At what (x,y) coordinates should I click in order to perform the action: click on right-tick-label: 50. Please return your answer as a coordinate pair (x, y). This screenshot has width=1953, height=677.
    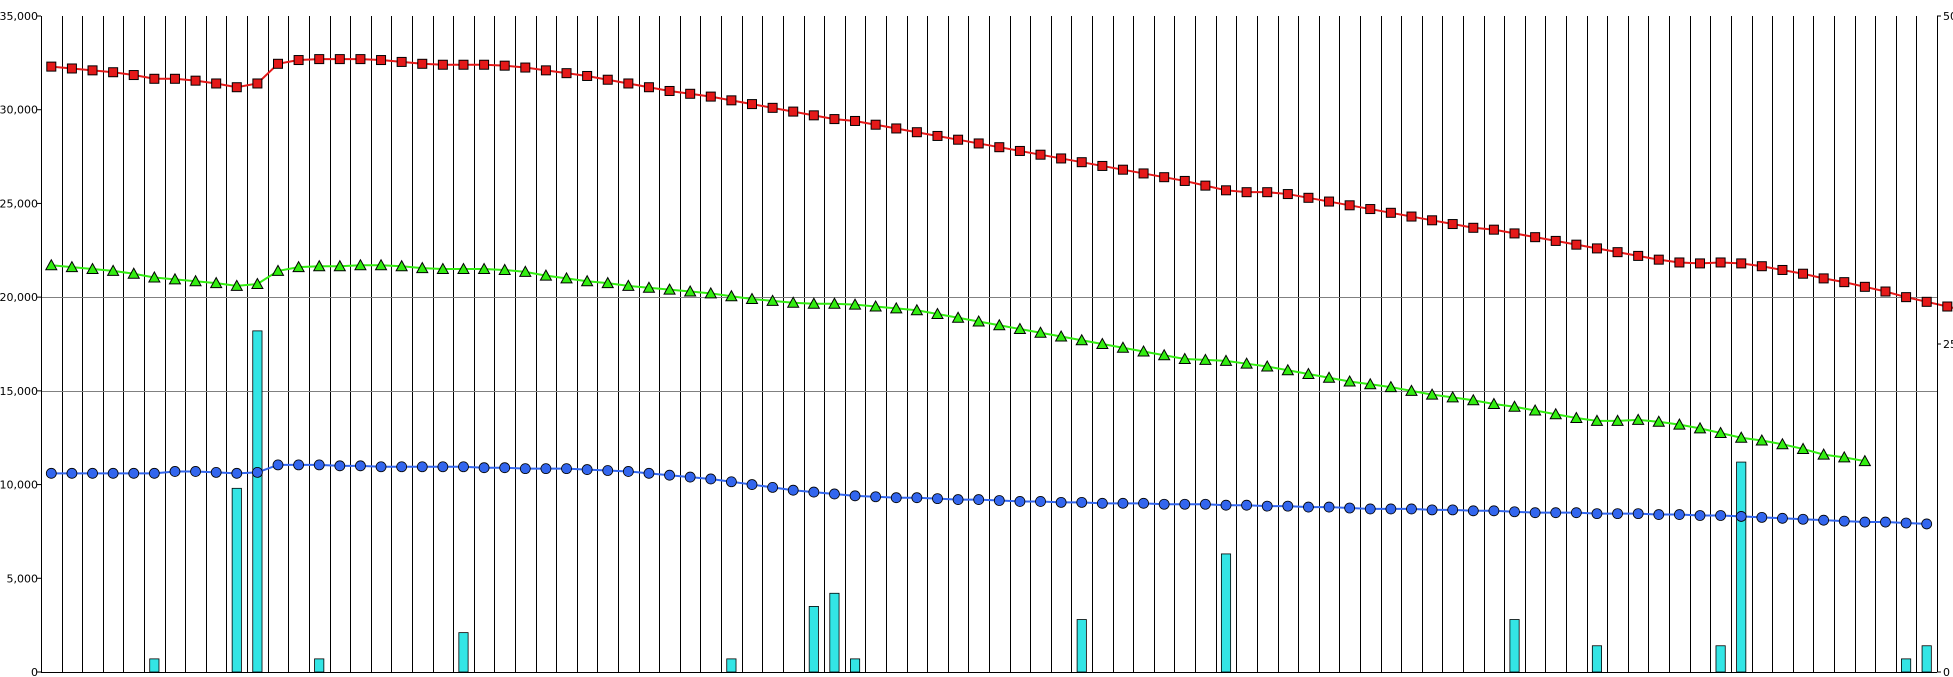
    Looking at the image, I should click on (1948, 16).